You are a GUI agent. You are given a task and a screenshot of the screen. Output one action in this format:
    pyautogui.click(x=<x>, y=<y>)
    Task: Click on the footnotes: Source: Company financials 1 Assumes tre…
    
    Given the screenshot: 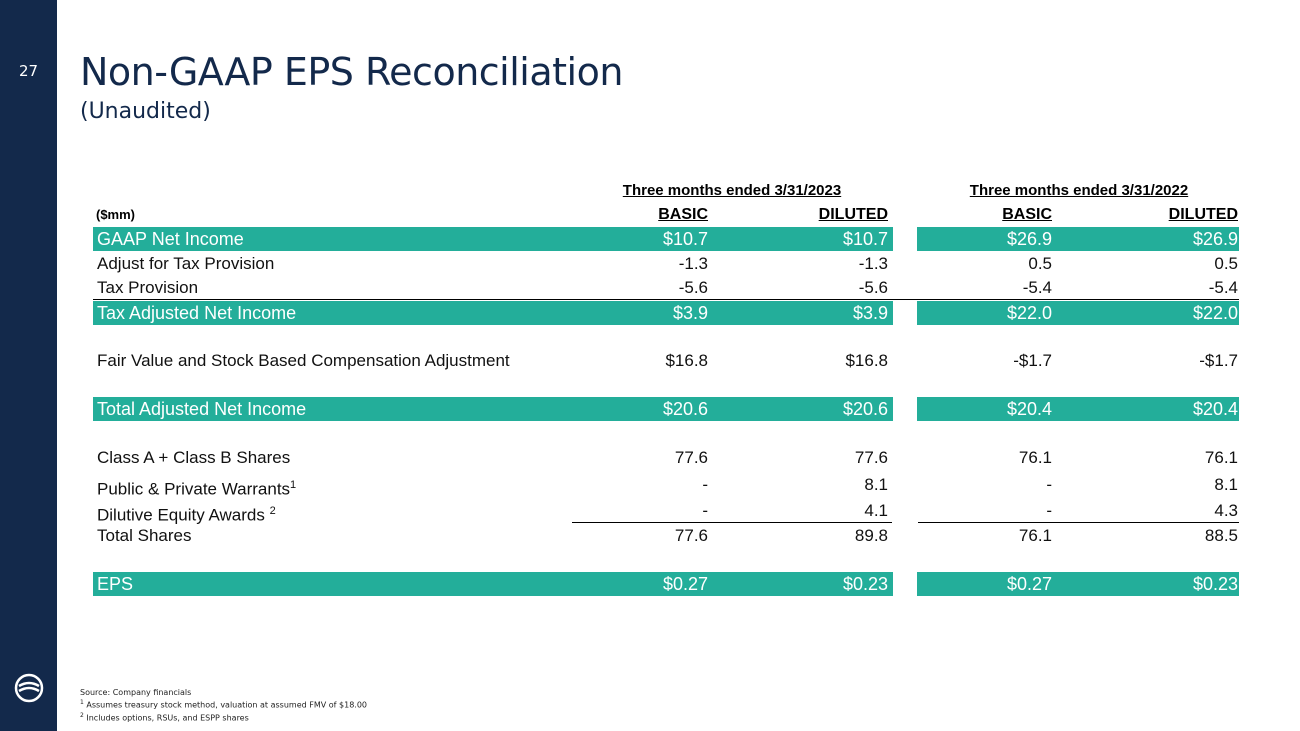 What is the action you would take?
    pyautogui.click(x=223, y=705)
    